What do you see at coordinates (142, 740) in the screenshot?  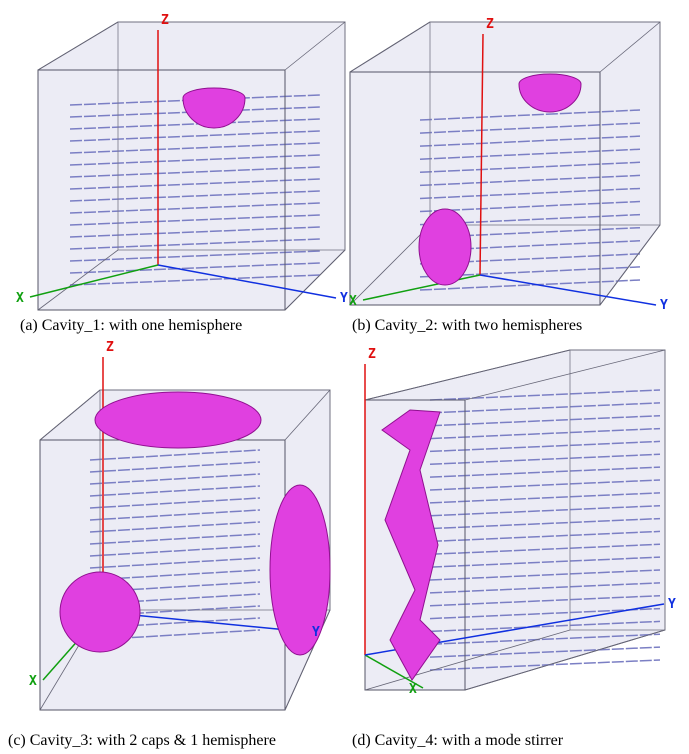 I see `caption: (c) Cavity_3: with 2 caps & 1 hemisphere` at bounding box center [142, 740].